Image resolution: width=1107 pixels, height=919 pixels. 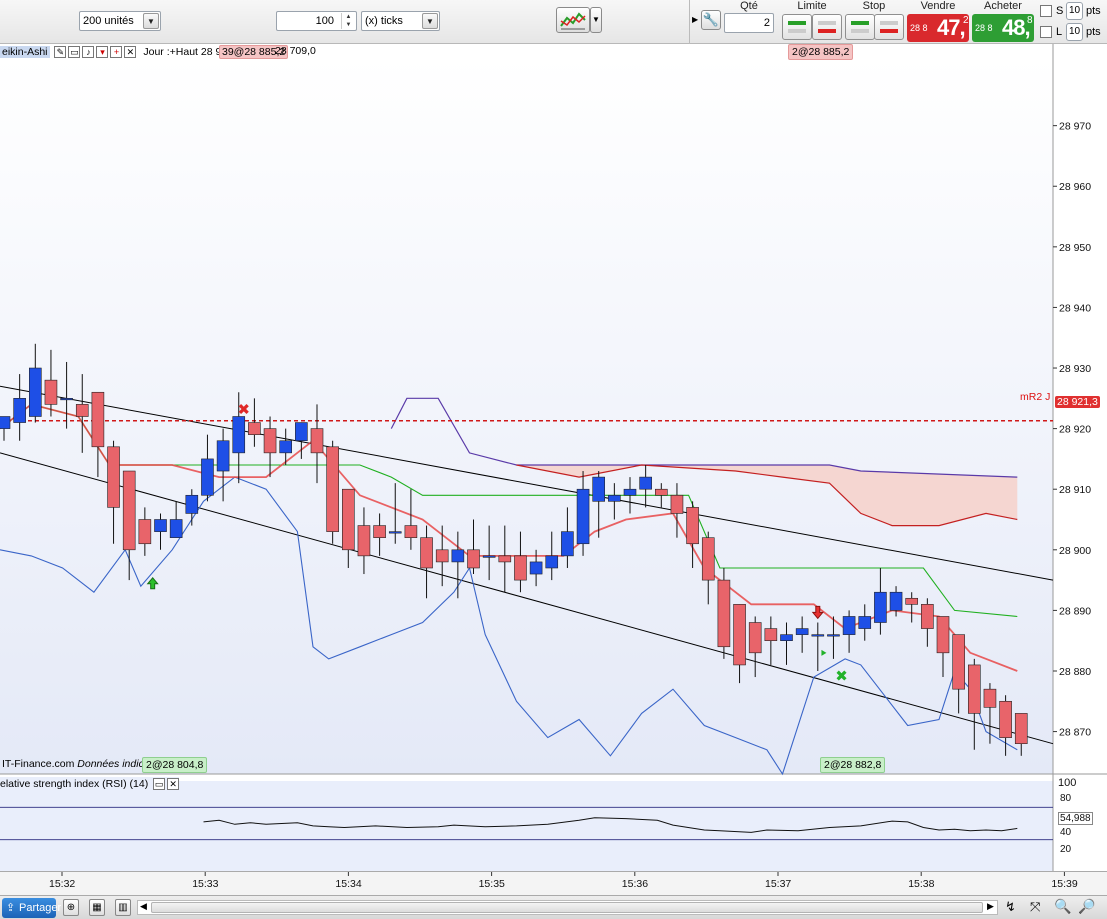 I want to click on zoom-out-icon: 🔍, so click(x=1063, y=906).